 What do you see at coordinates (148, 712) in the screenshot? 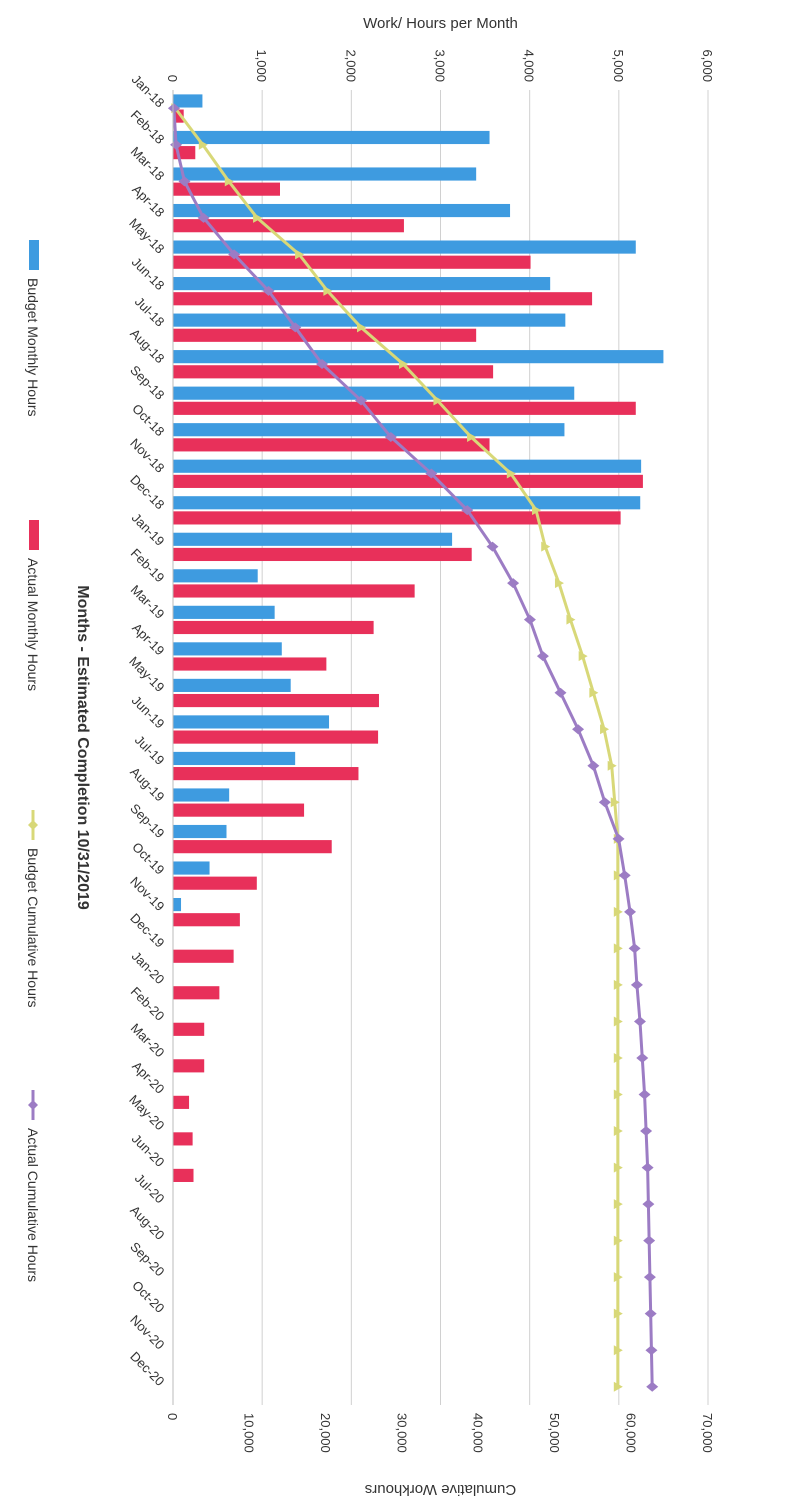
I see `category-label: Jun-19` at bounding box center [148, 712].